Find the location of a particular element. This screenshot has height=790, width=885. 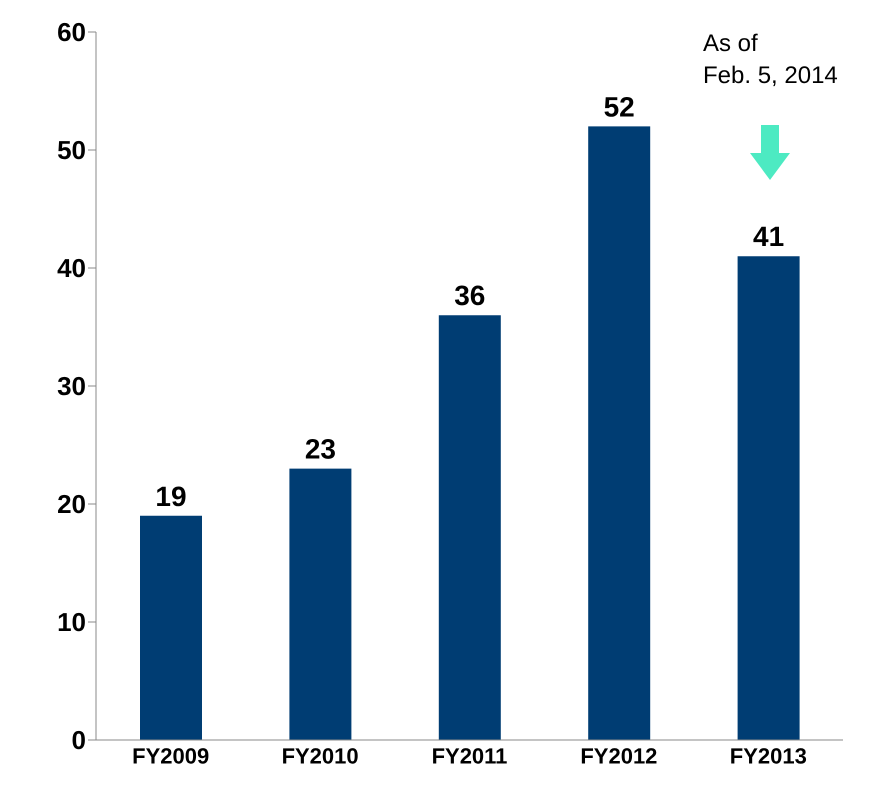

data-label: 36 is located at coordinates (470, 296).